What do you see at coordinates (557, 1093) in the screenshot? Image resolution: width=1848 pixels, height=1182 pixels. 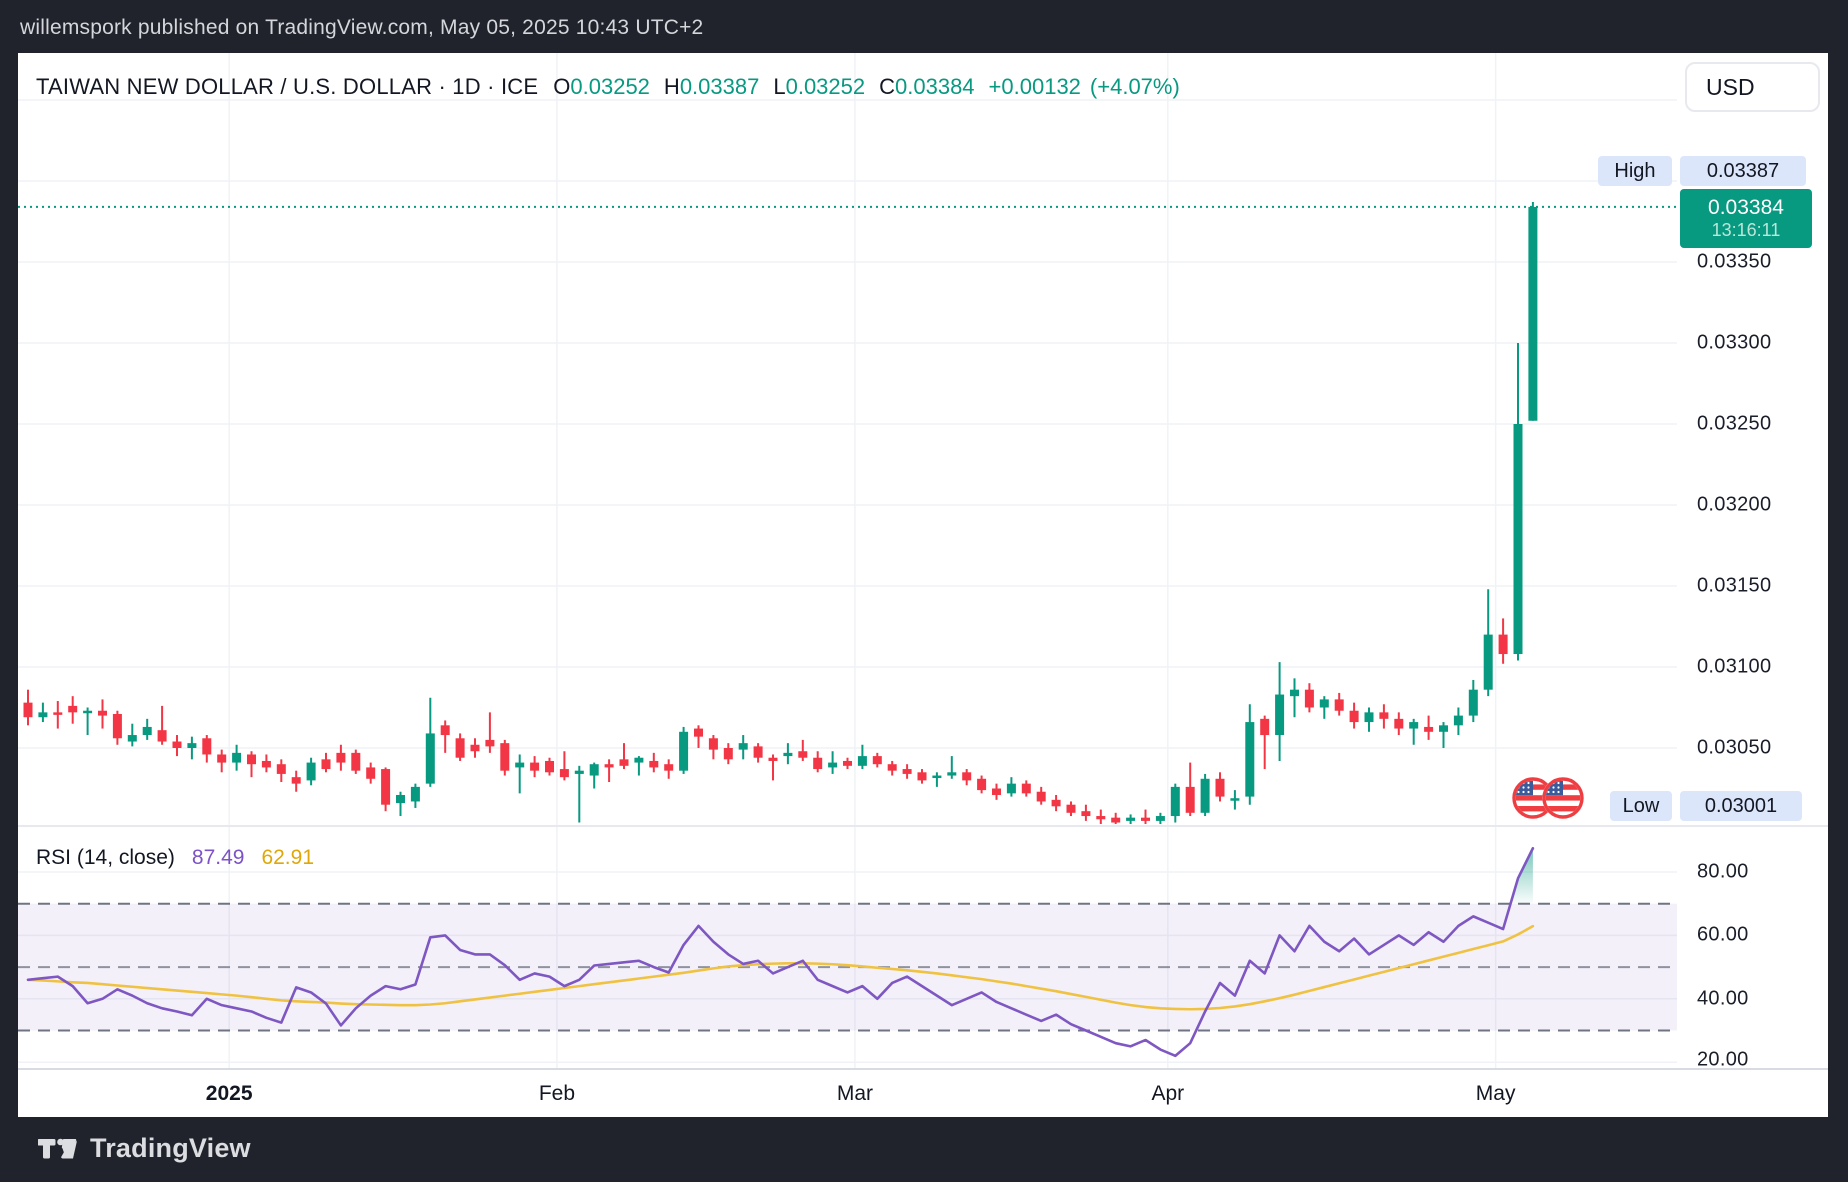 I see `time-axis-label: Feb` at bounding box center [557, 1093].